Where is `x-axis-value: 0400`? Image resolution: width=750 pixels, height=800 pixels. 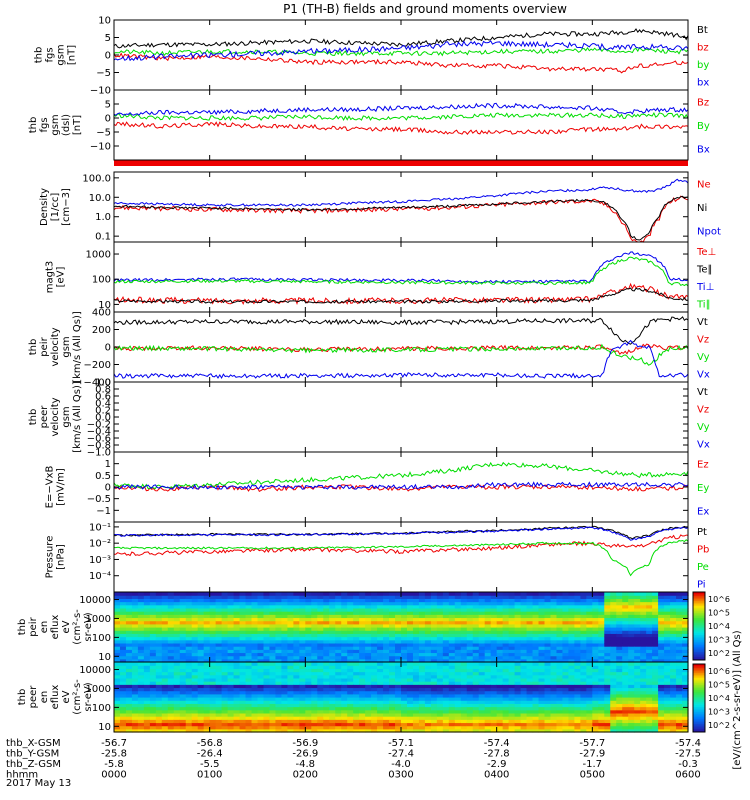
x-axis-value: 0400 is located at coordinates (496, 775).